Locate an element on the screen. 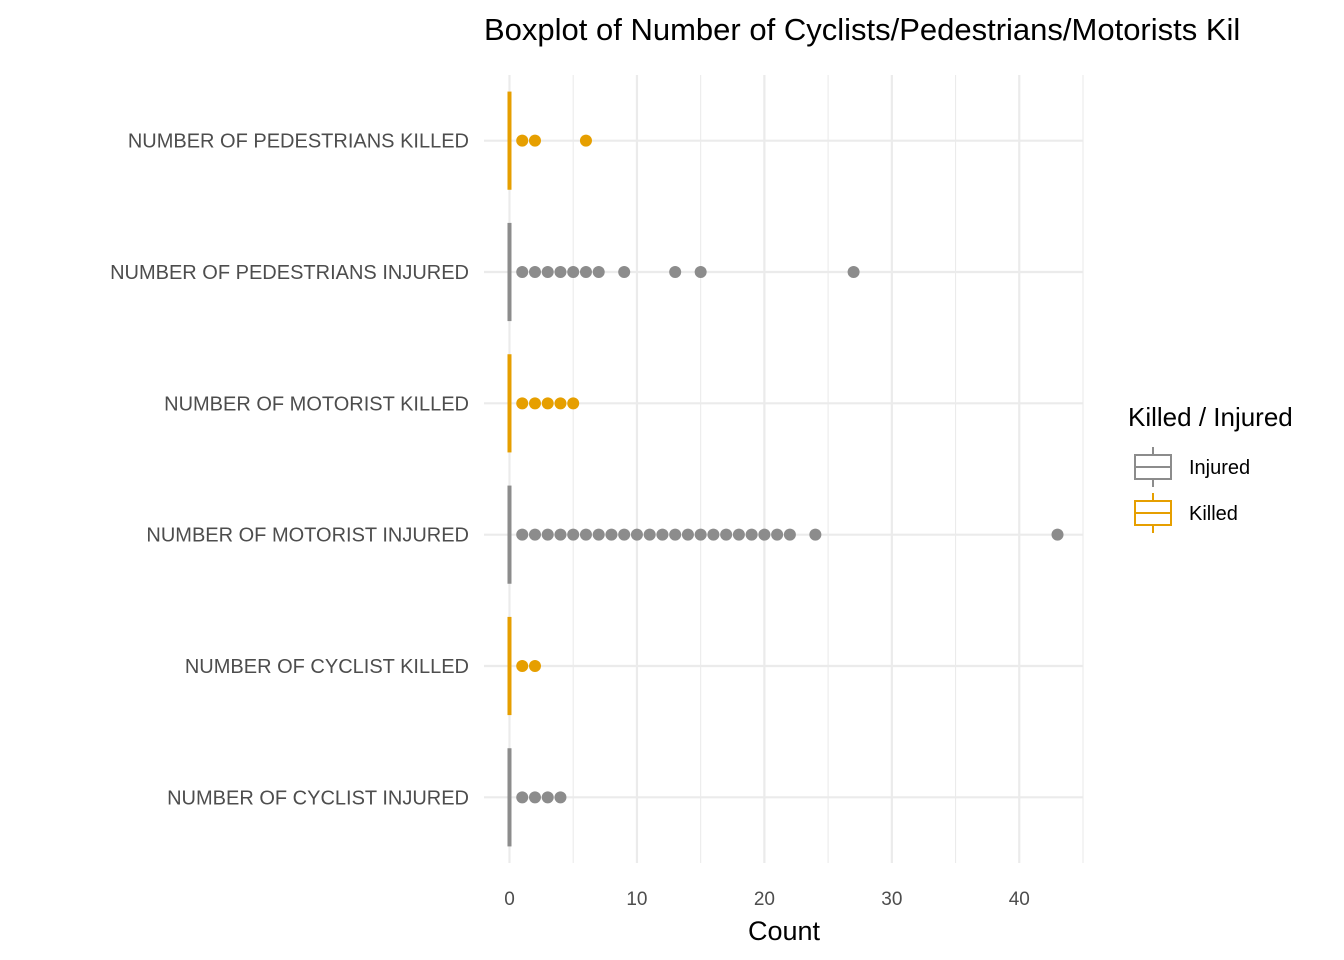  x-axis-title: Count is located at coordinates (784, 931).